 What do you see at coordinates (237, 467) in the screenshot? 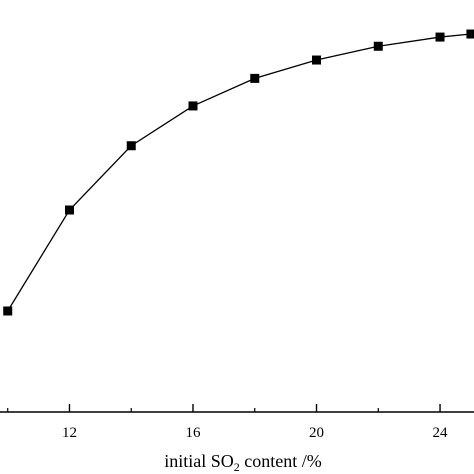
I see `x-axis-title-subscript: 2` at bounding box center [237, 467].